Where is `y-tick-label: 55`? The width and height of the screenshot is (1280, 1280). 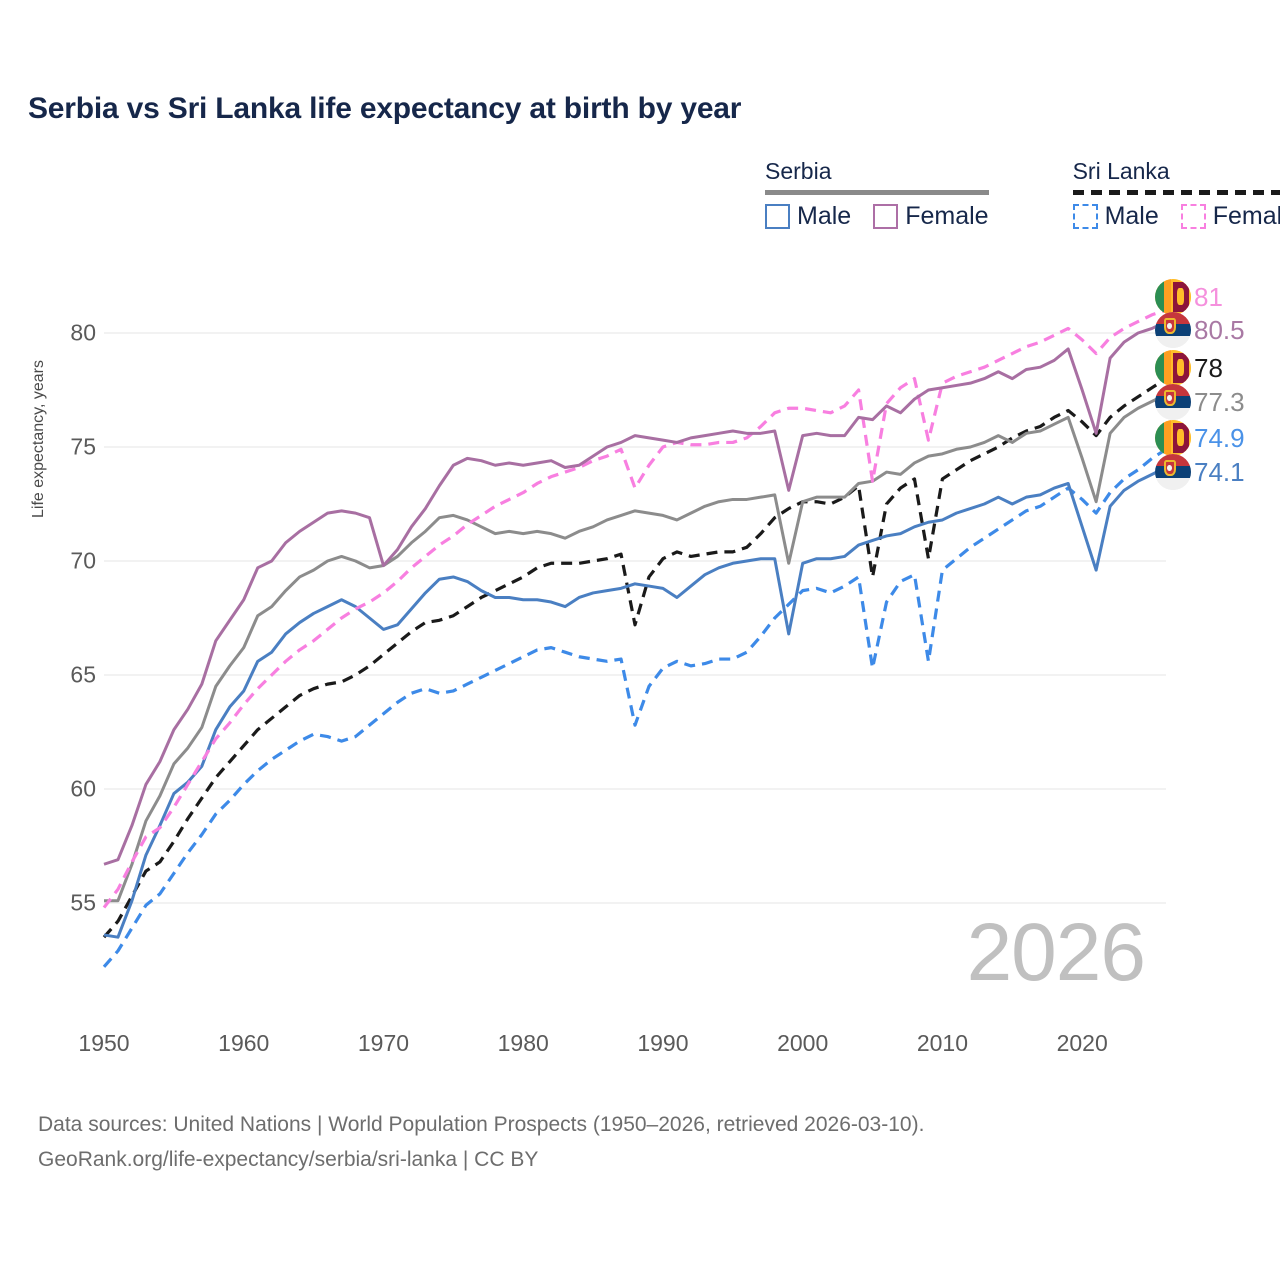 y-tick-label: 55 is located at coordinates (83, 902).